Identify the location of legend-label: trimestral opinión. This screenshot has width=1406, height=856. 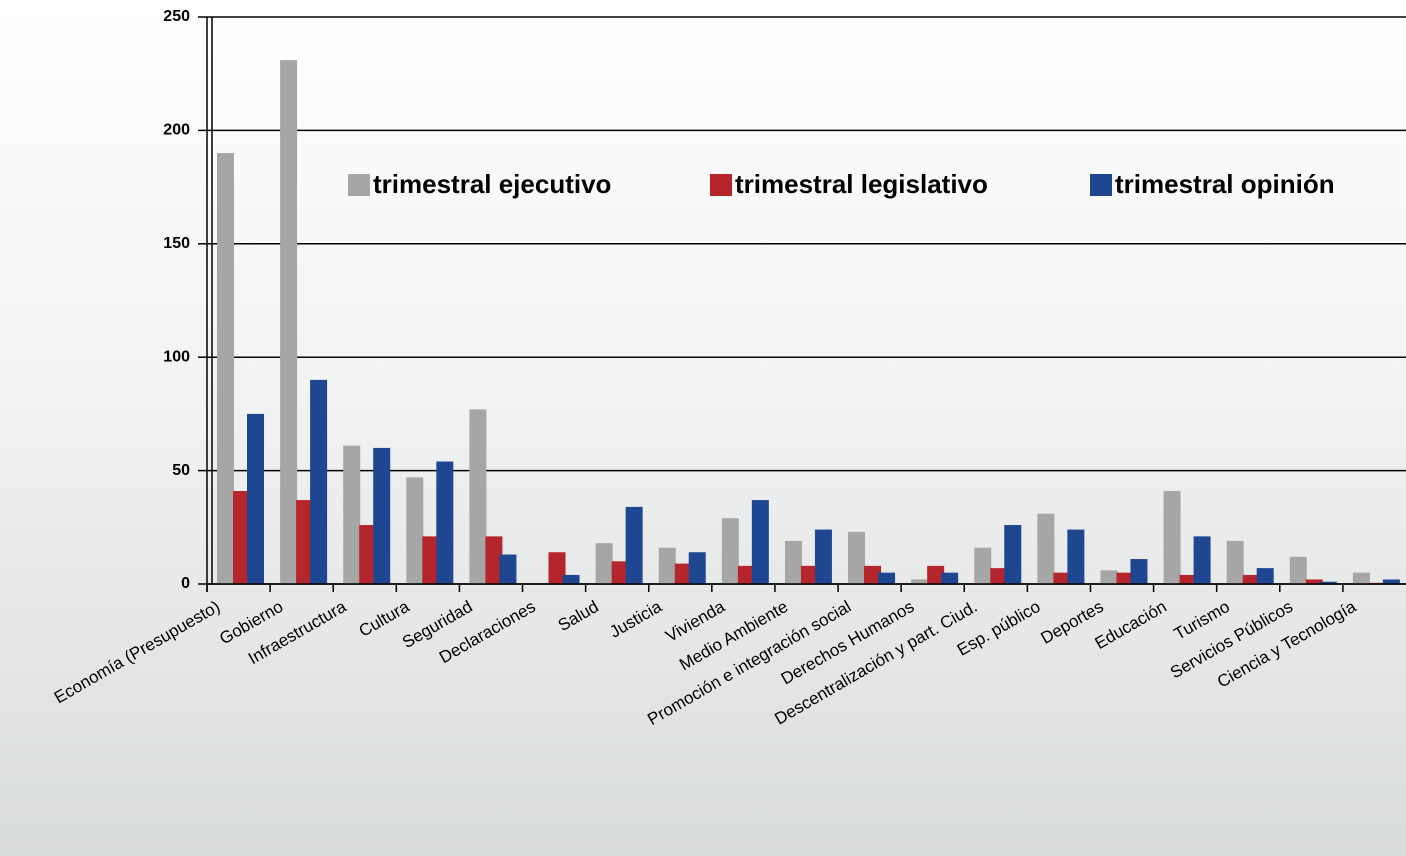
(1225, 184).